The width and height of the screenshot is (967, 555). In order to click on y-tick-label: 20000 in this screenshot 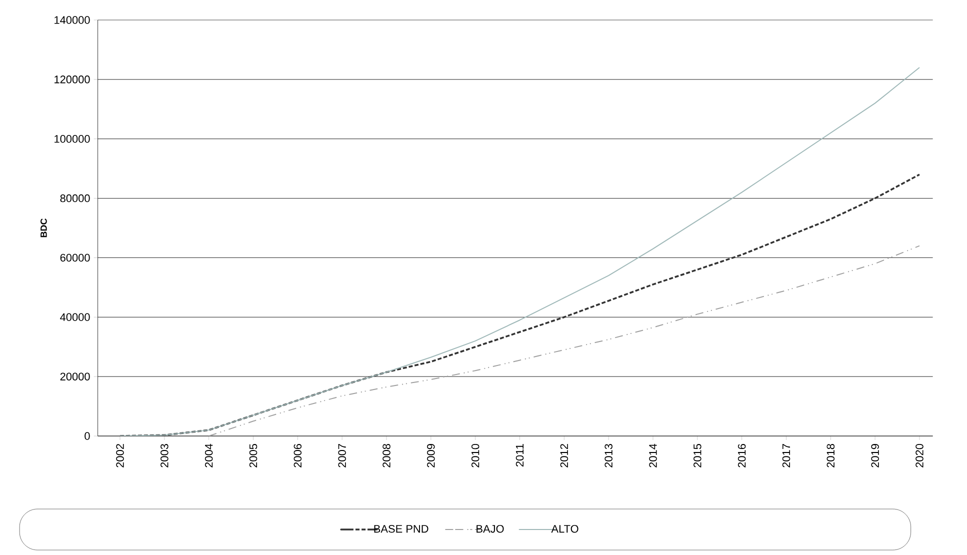, I will do `click(75, 376)`.